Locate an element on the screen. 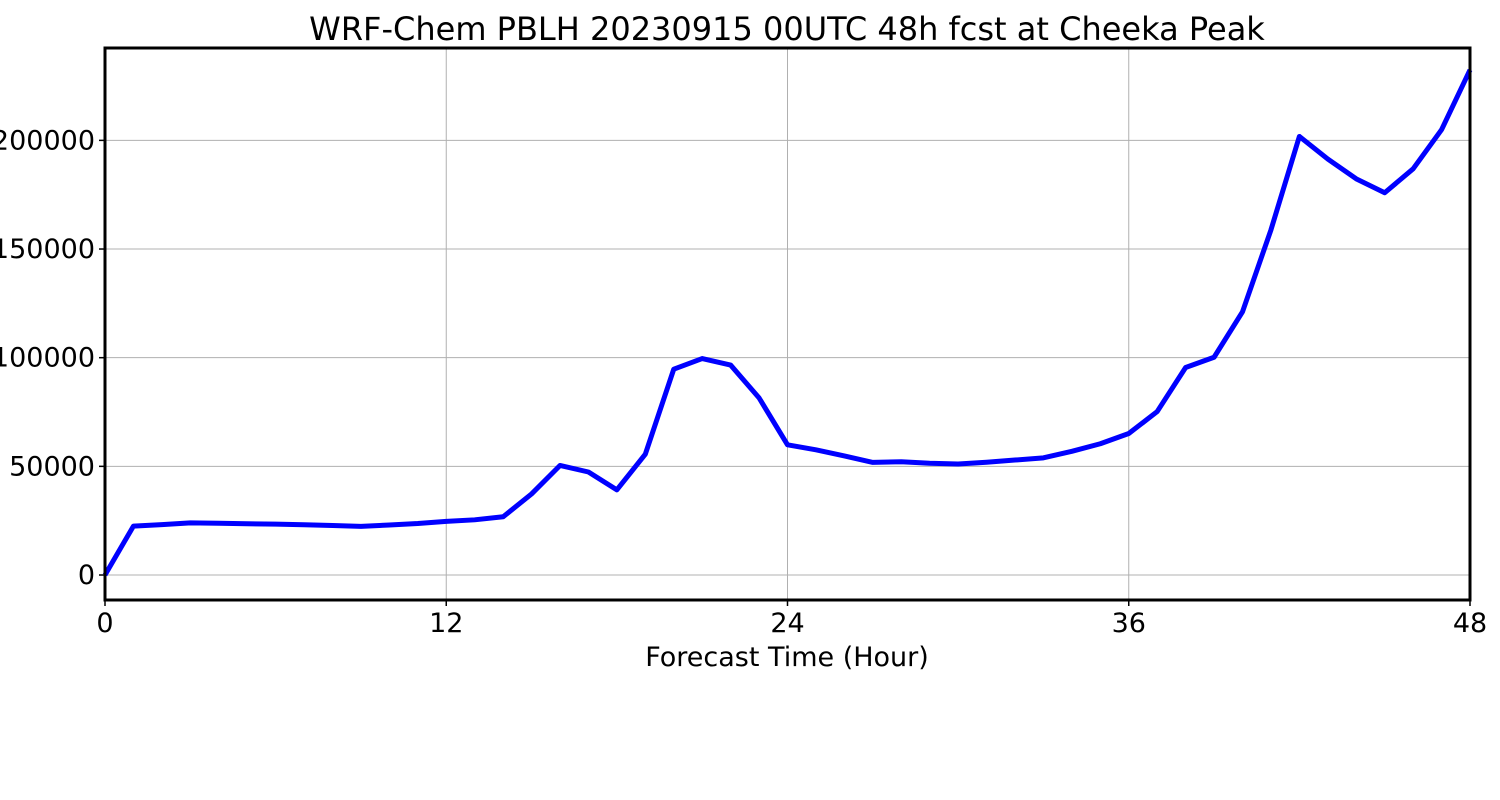 This screenshot has height=800, width=1500. x-tick-label: 12 is located at coordinates (446, 623).